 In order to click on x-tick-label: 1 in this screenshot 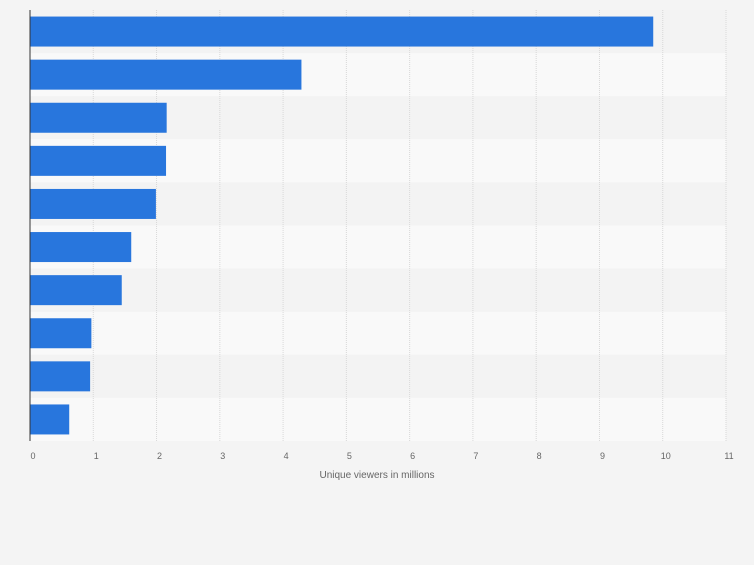, I will do `click(96, 456)`.